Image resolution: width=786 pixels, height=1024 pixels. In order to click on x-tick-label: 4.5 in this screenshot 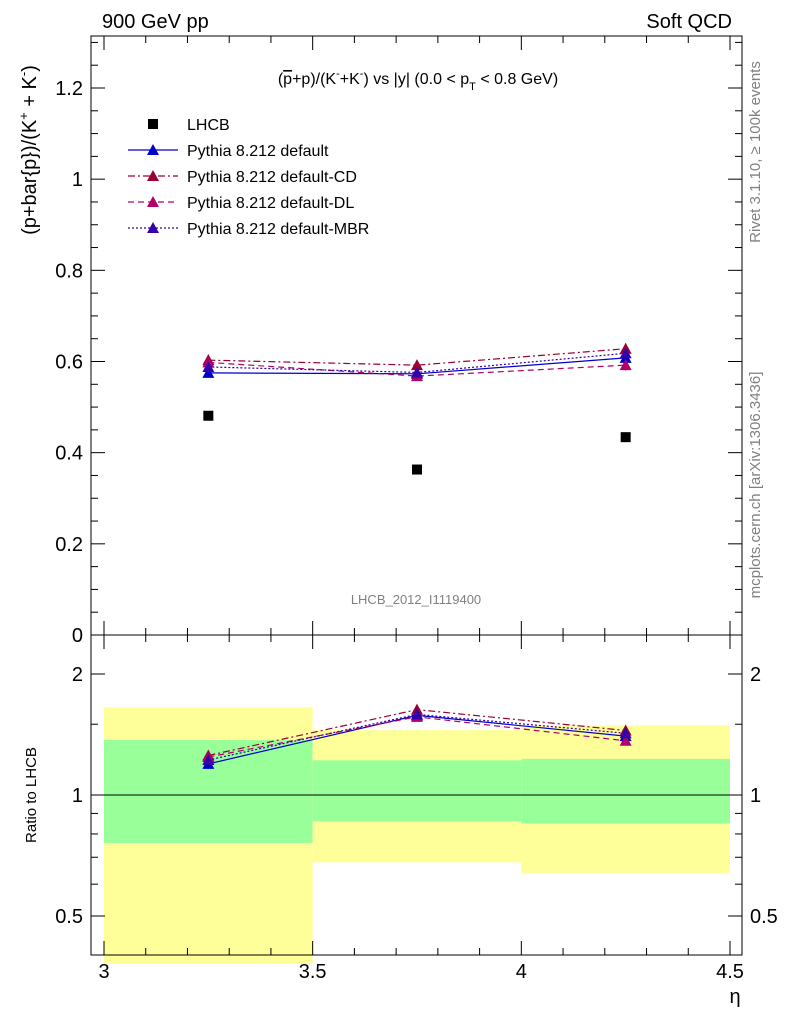, I will do `click(730, 972)`.